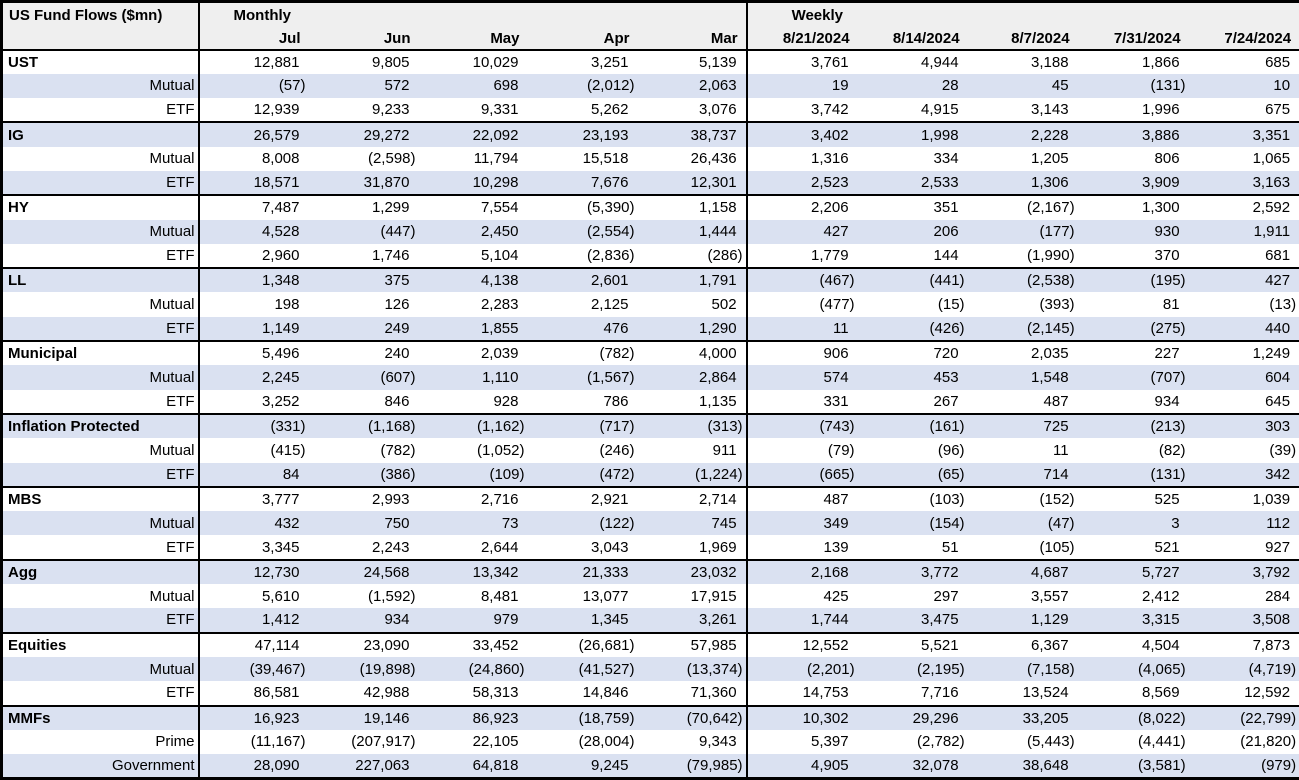 The width and height of the screenshot is (1299, 780). I want to click on value-cell: (331), so click(254, 426).